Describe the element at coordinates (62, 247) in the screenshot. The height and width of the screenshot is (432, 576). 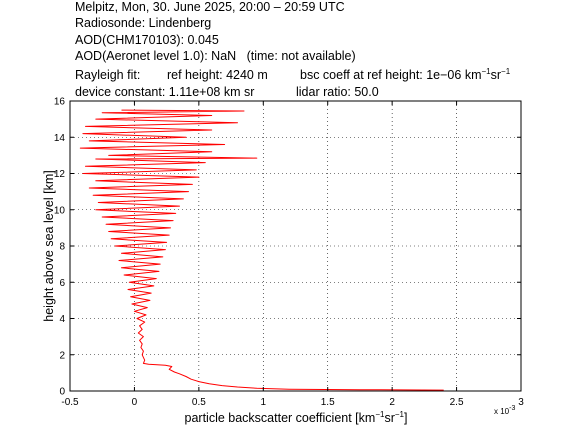
I see `y-tick-label: 8` at that location.